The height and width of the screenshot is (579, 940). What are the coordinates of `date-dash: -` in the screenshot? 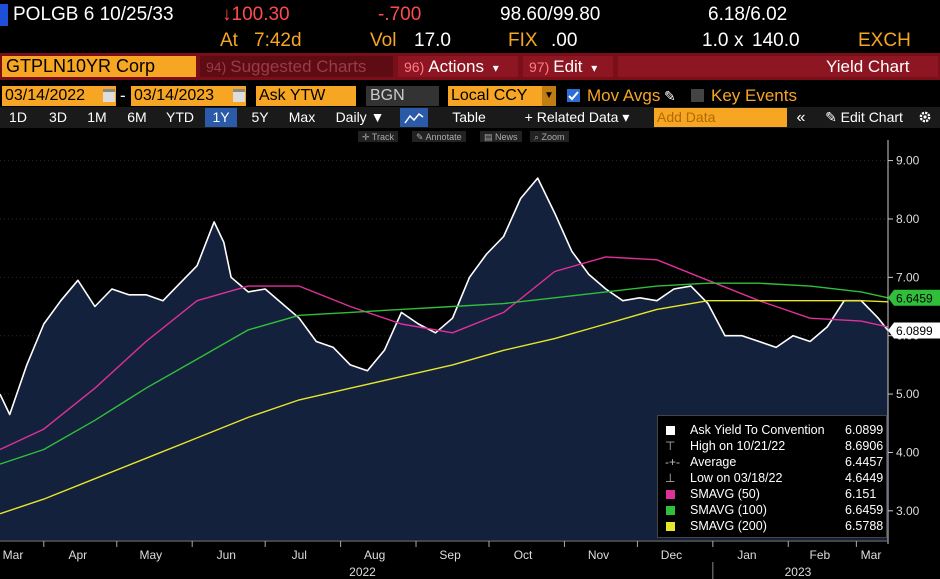 It's located at (123, 95).